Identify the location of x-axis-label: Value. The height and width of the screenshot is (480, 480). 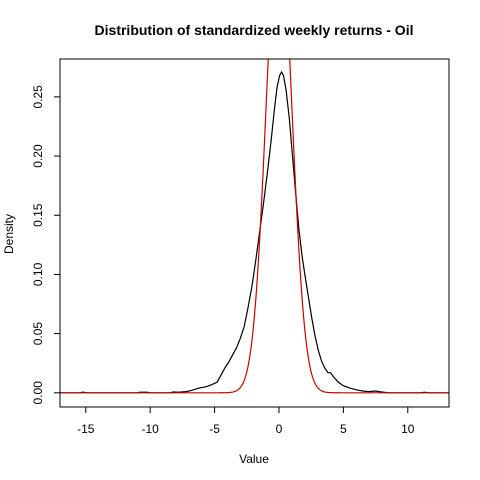
(254, 459).